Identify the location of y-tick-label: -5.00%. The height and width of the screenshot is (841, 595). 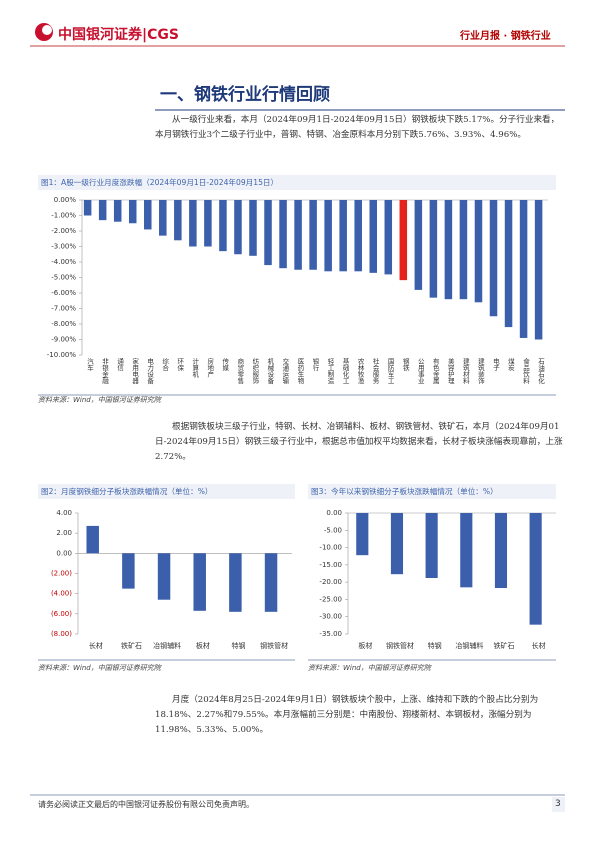
(63, 278).